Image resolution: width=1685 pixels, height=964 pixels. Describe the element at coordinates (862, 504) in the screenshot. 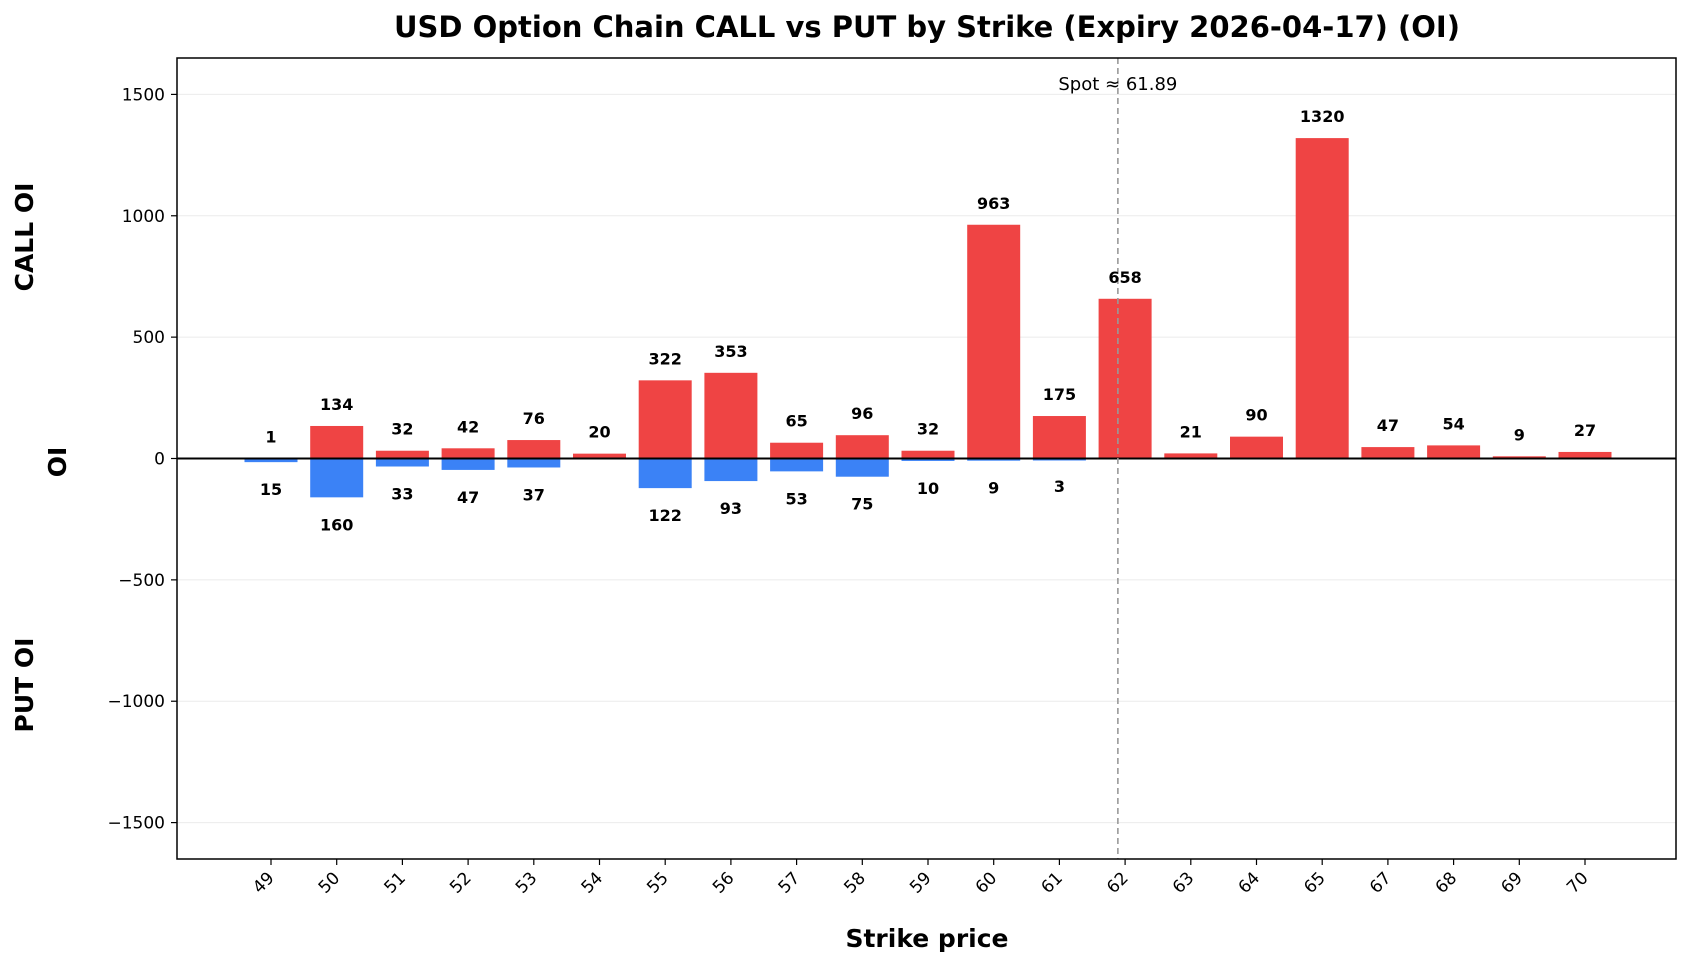

I see `put-value-label: 75` at that location.